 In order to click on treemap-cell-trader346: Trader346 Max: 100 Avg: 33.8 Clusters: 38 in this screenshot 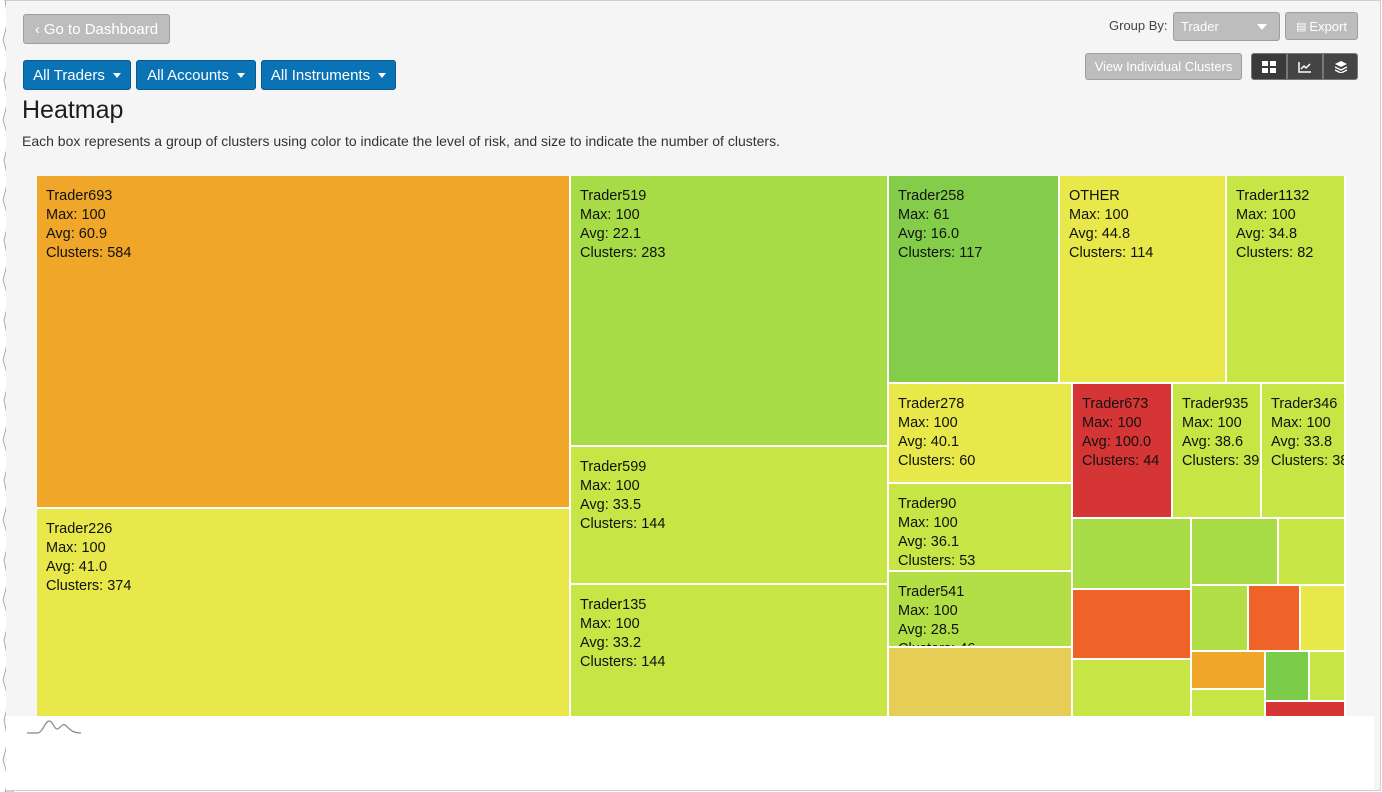, I will do `click(1304, 451)`.